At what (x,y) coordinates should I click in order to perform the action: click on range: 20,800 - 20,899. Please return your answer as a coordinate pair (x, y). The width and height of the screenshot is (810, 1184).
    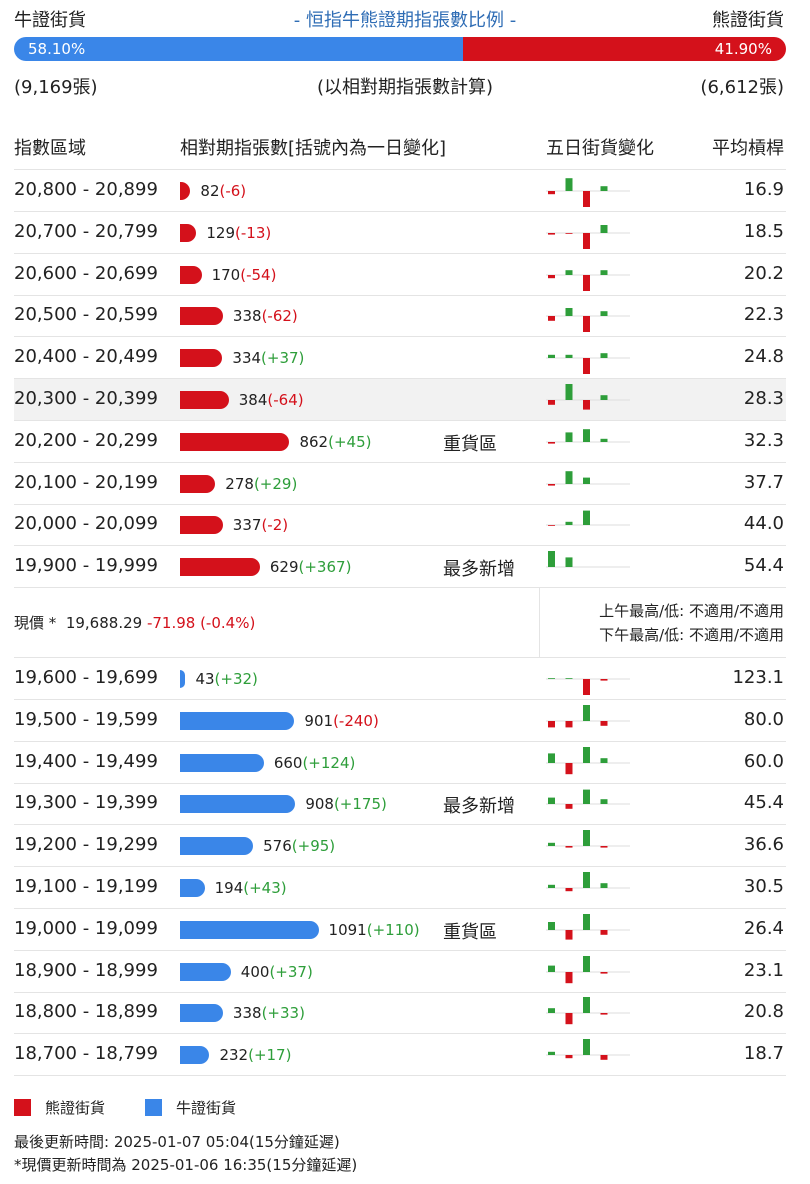
    Looking at the image, I should click on (86, 189).